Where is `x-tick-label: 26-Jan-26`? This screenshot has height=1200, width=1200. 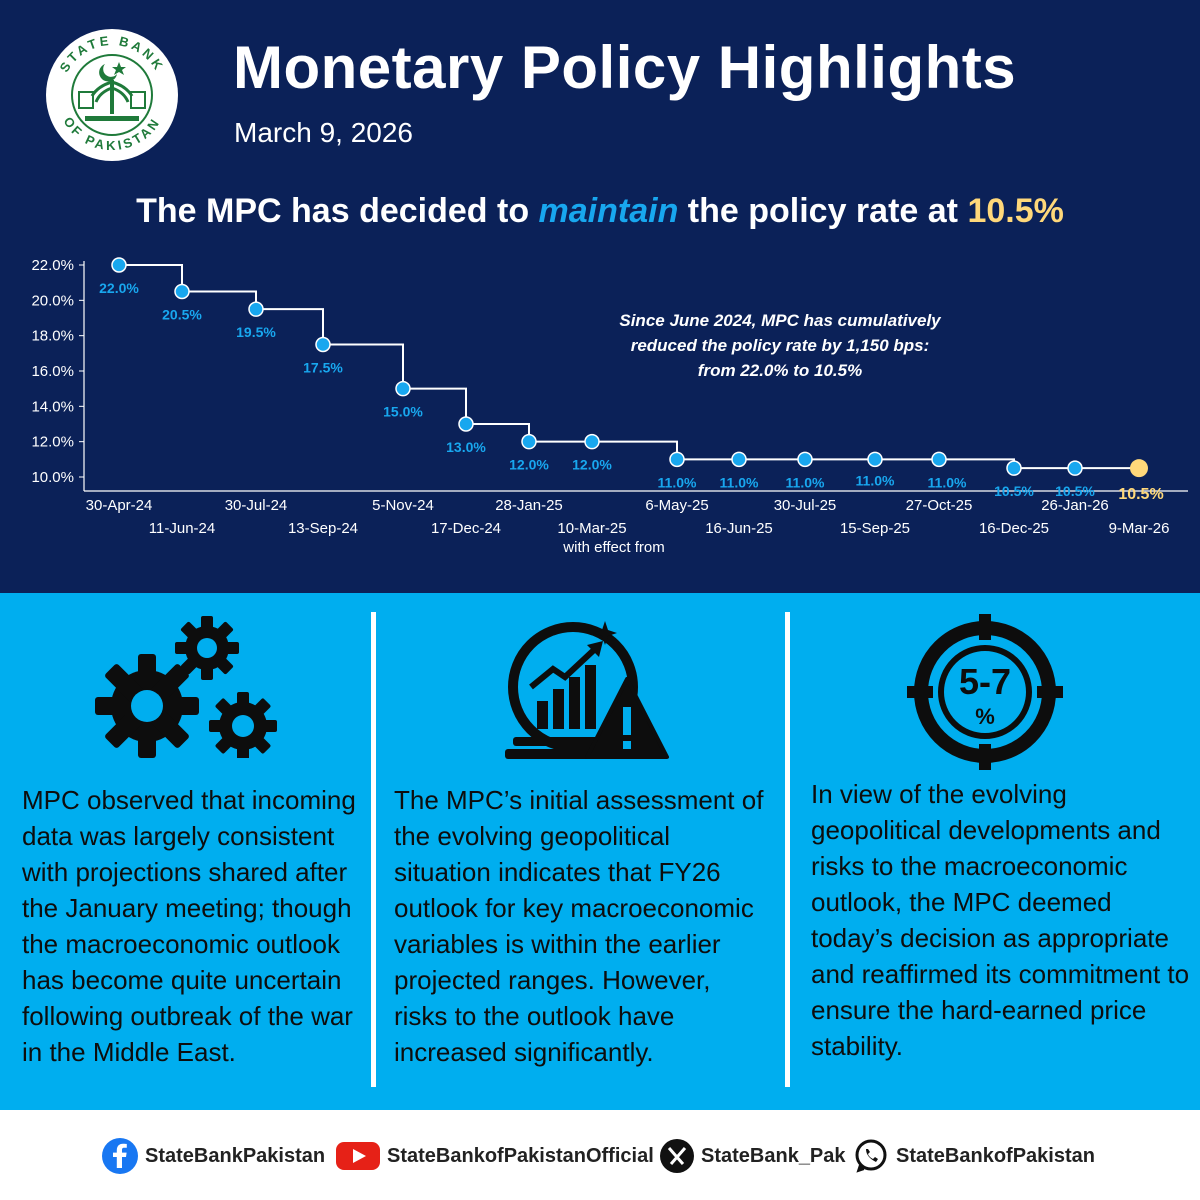
x-tick-label: 26-Jan-26 is located at coordinates (1075, 505).